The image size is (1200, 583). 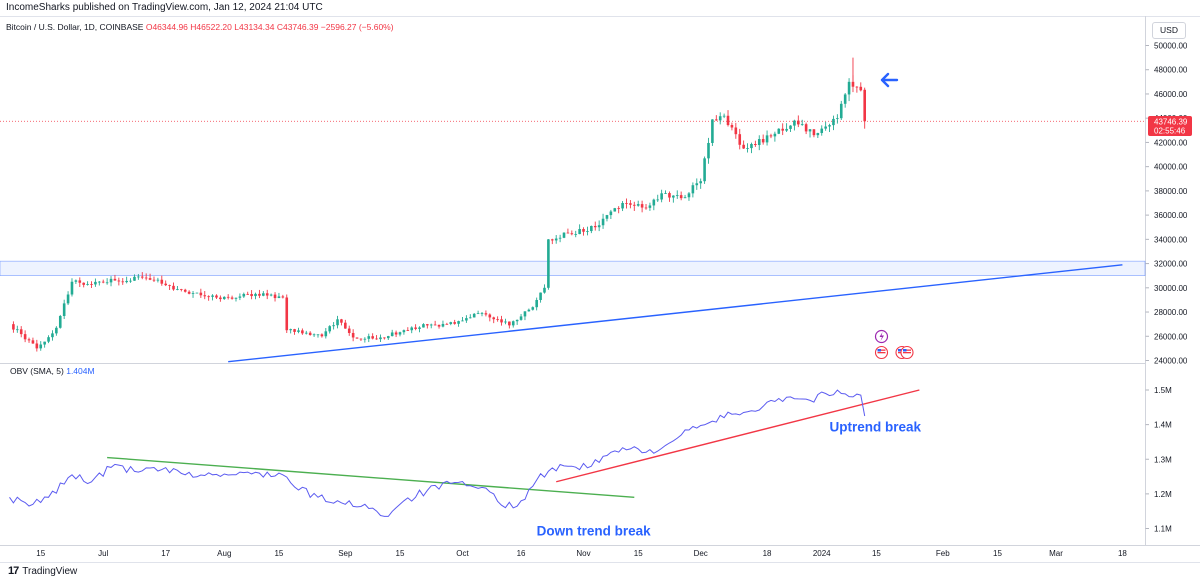 What do you see at coordinates (583, 553) in the screenshot?
I see `time-tick-label: Nov` at bounding box center [583, 553].